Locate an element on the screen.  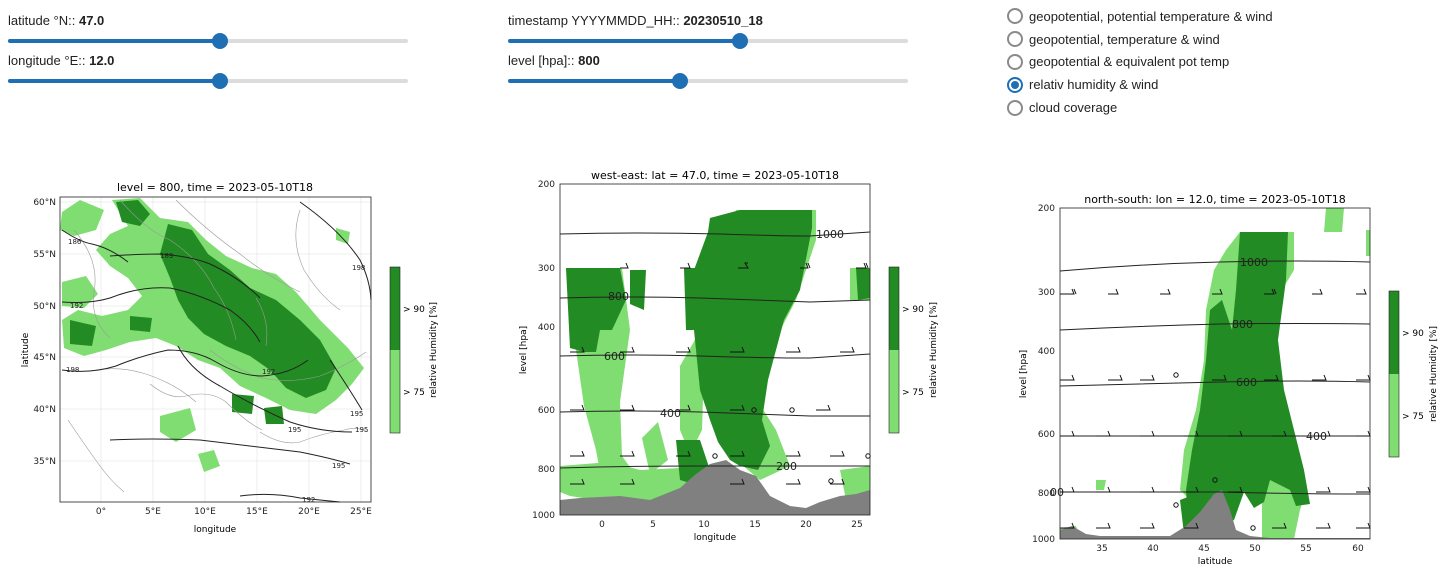
level-label: level [hpa]:: 800 is located at coordinates (554, 60).